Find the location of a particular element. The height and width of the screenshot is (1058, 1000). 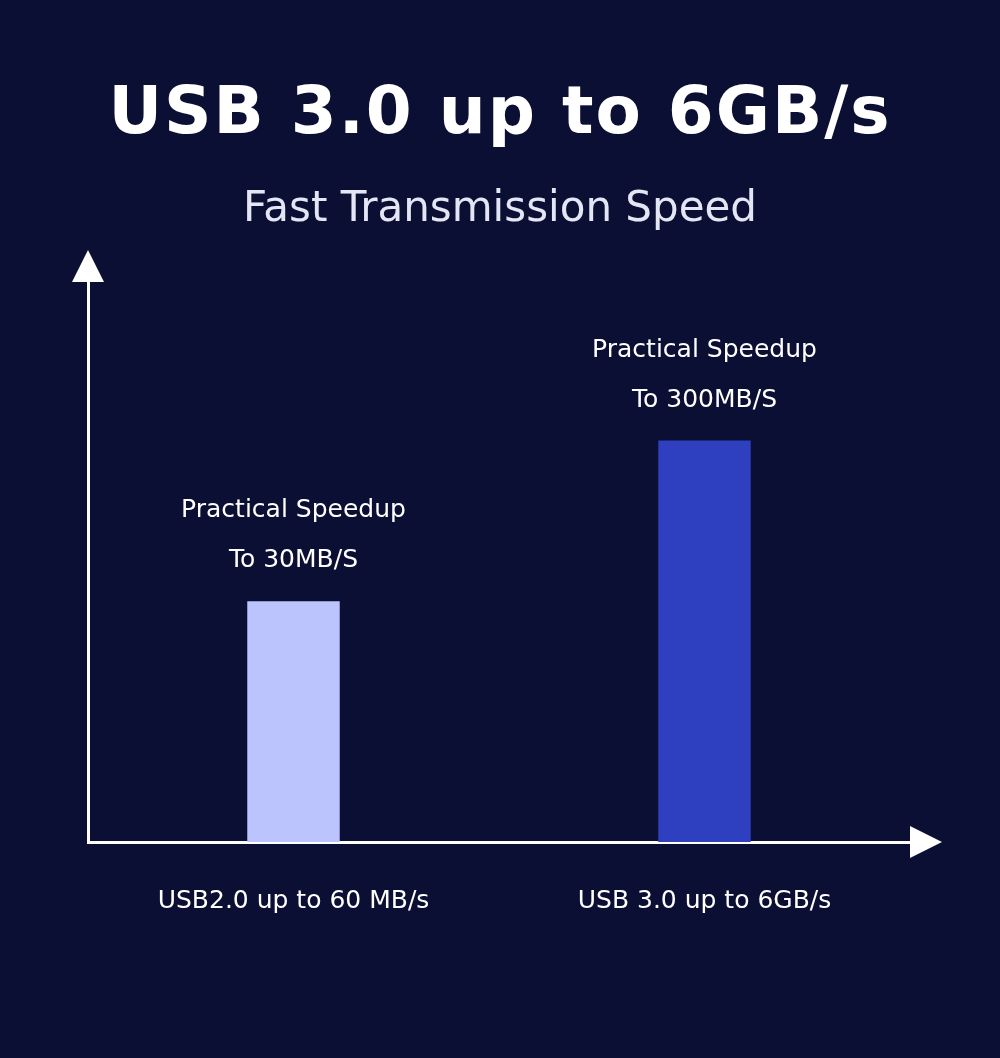

x-tick-label: USB2.0 up to 60 MB/s is located at coordinates (293, 899).